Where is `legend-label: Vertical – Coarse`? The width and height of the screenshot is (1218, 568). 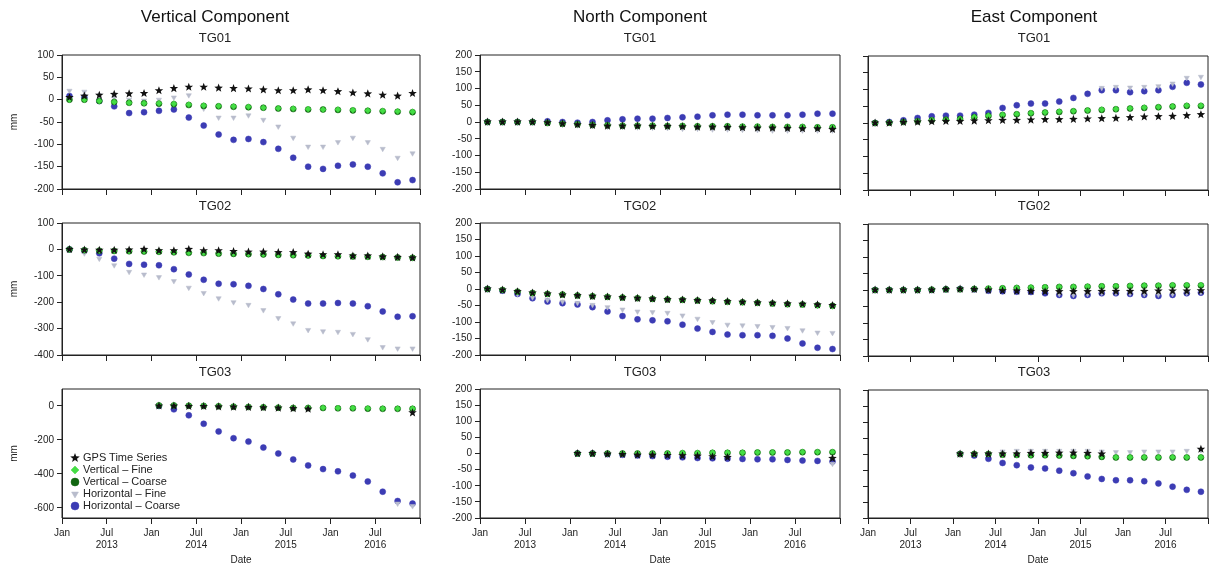
legend-label: Vertical – Coarse is located at coordinates (125, 481).